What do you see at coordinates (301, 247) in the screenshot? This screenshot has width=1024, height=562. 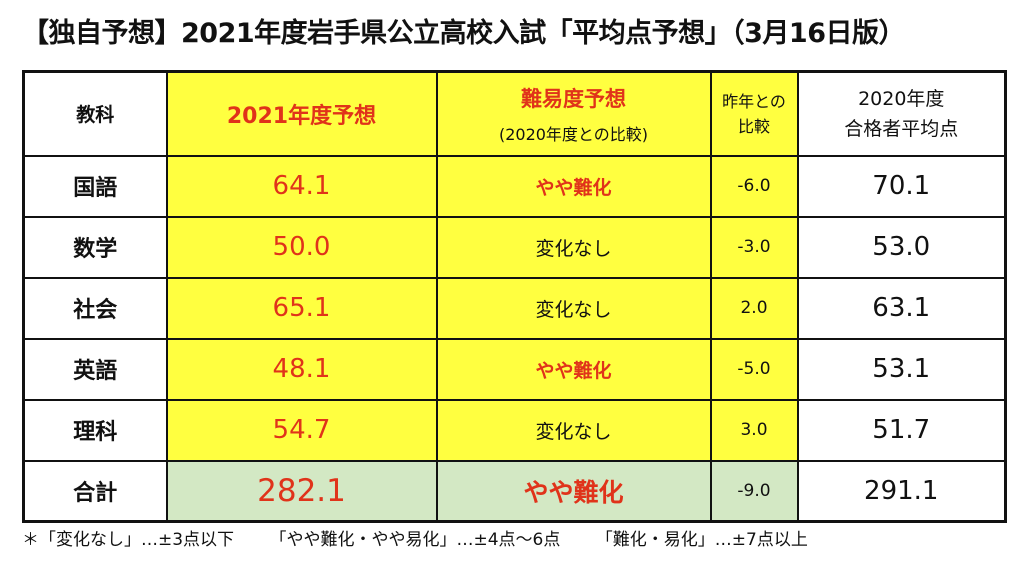 I see `prediction-cell: 50.0` at bounding box center [301, 247].